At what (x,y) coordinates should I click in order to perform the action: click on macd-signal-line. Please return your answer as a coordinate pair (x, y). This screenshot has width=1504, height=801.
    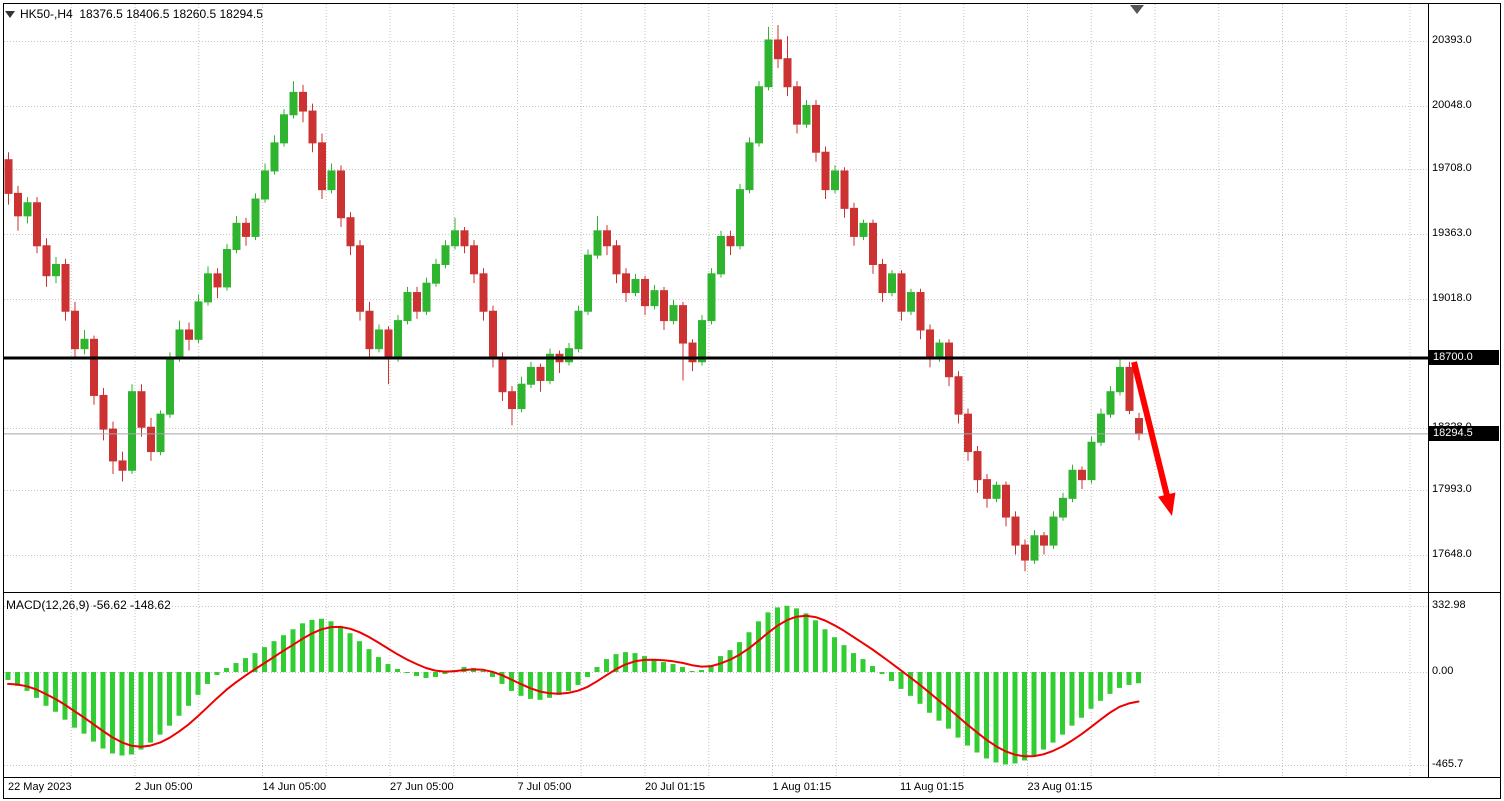
    Looking at the image, I should click on (573, 686).